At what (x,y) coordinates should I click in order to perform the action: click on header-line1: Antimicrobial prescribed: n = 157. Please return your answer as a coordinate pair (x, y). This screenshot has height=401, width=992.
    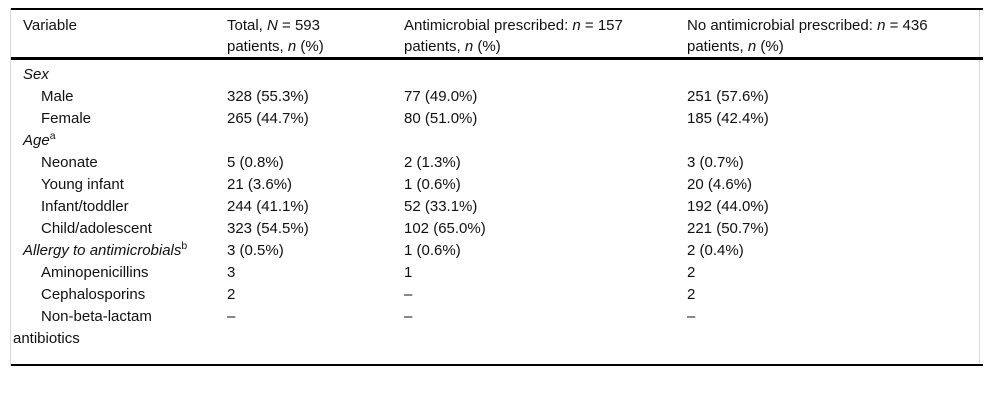
    Looking at the image, I should click on (513, 25).